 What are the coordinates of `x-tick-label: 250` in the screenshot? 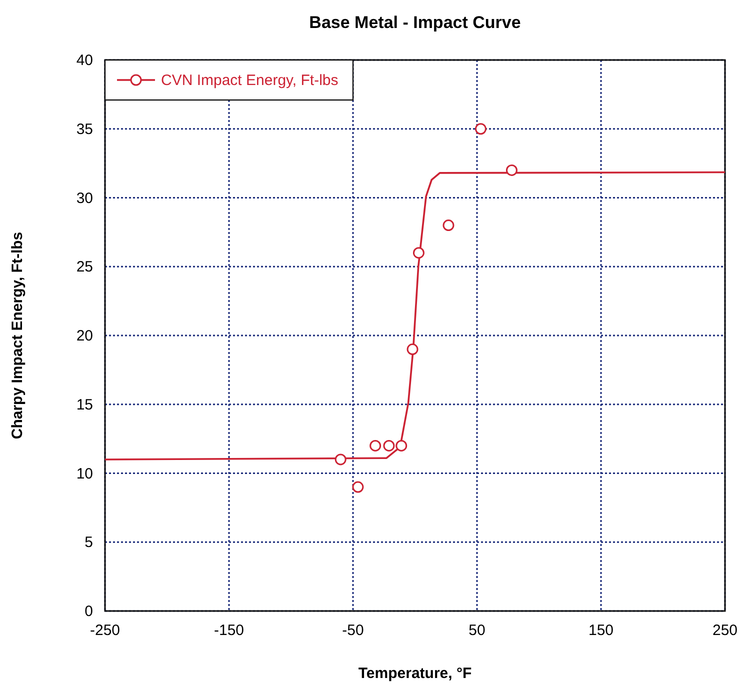 It's located at (725, 630).